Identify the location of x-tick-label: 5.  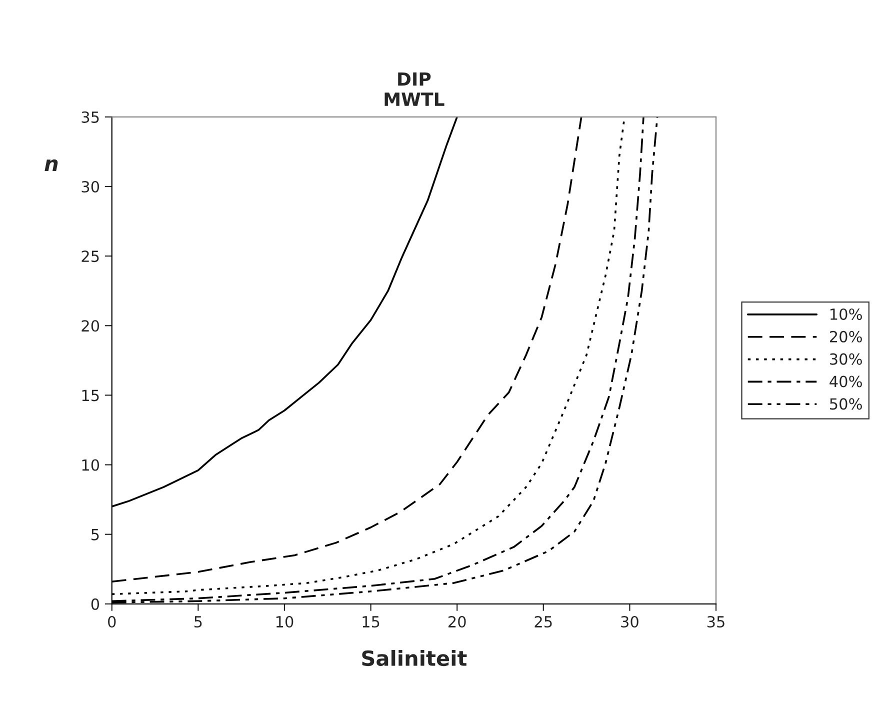
(198, 622).